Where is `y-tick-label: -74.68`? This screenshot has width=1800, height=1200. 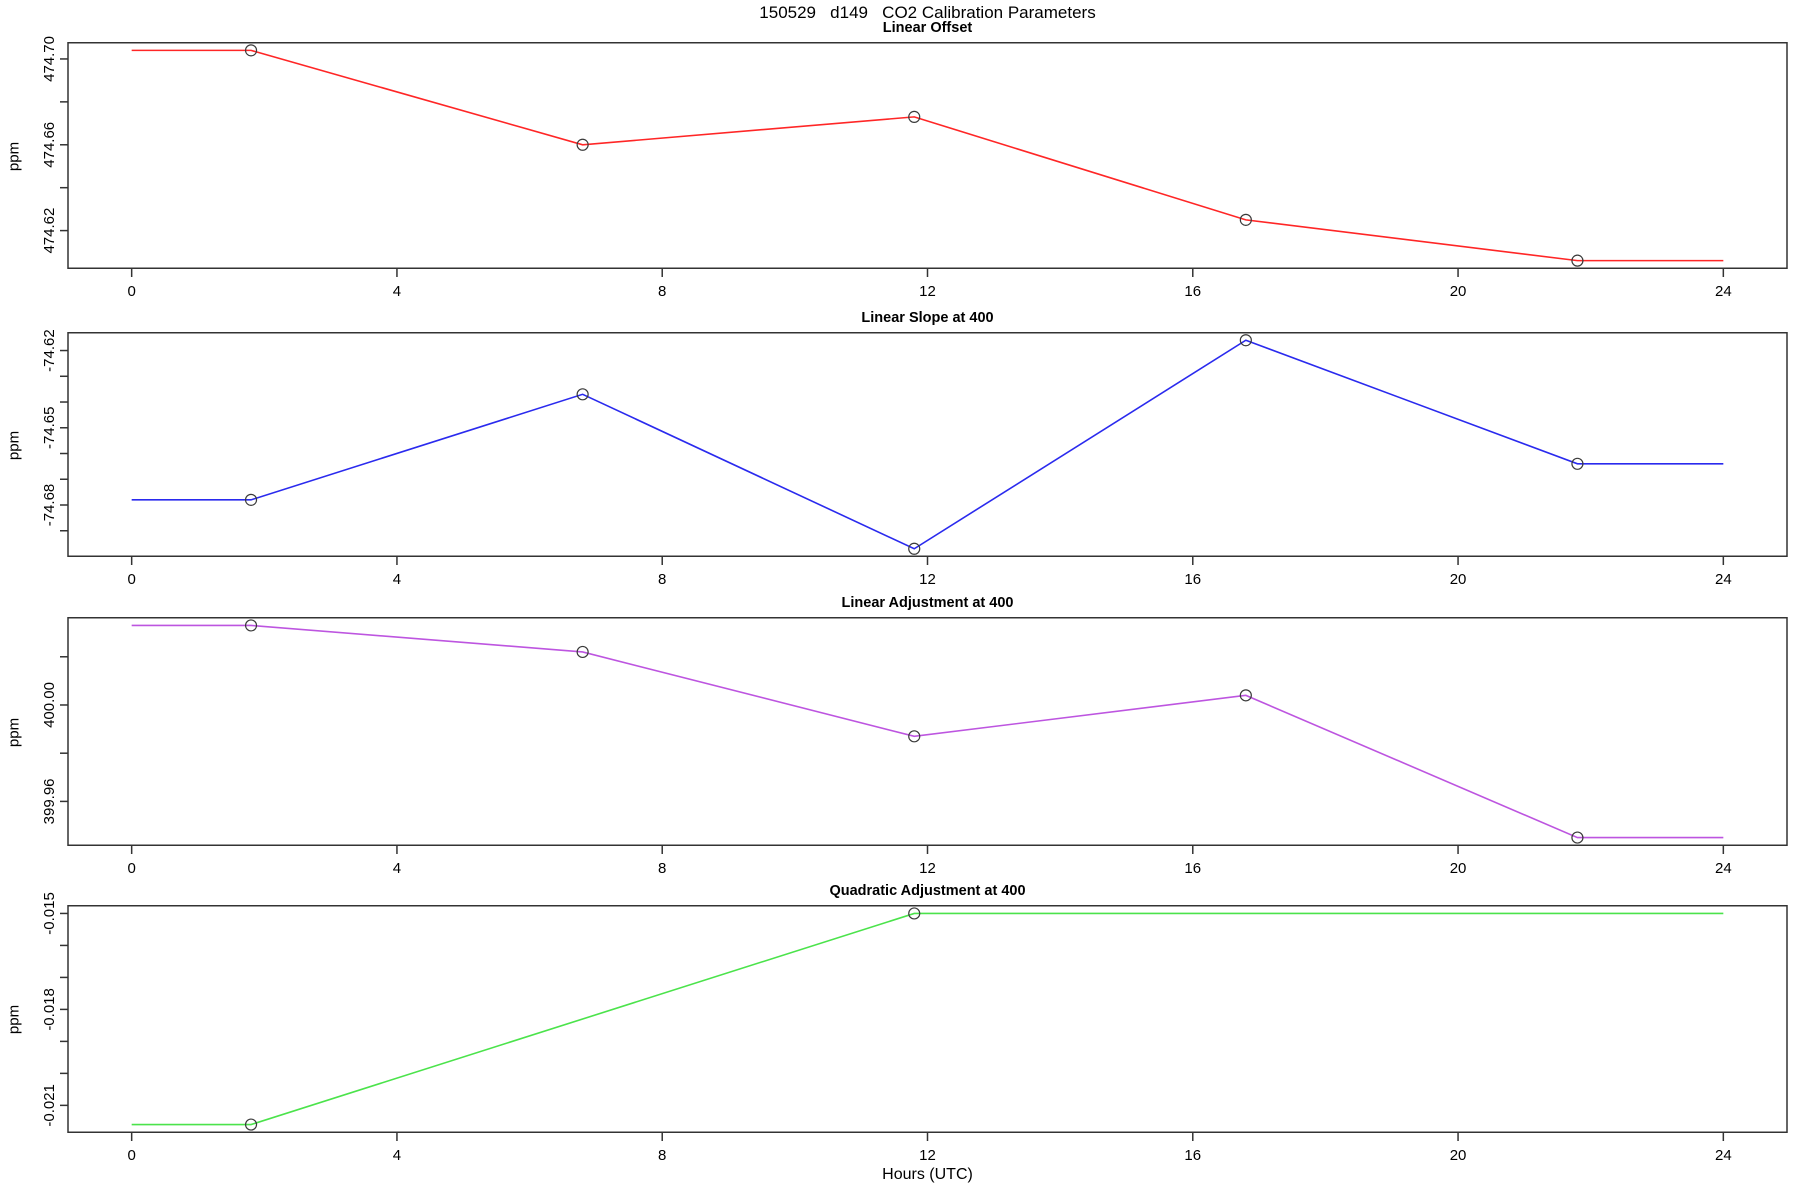
y-tick-label: -74.68 is located at coordinates (49, 505).